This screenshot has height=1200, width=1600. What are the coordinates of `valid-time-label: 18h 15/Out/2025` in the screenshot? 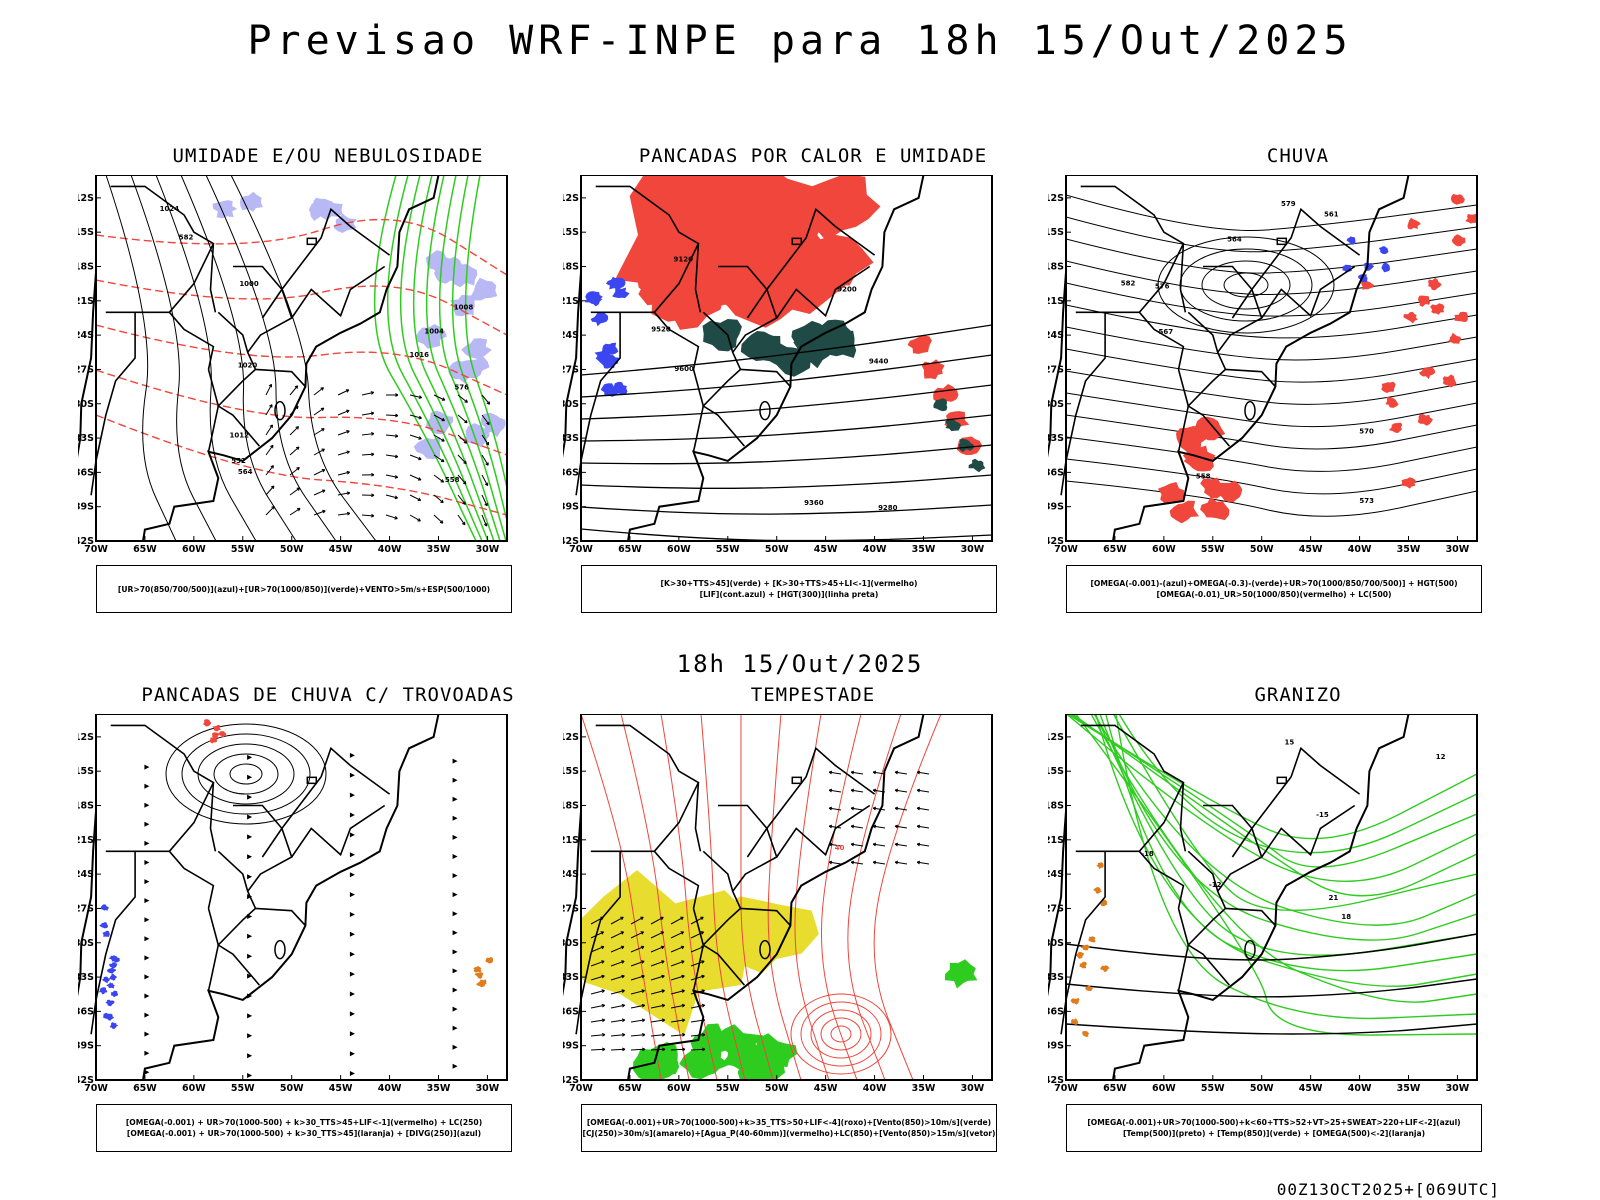 It's located at (800, 664).